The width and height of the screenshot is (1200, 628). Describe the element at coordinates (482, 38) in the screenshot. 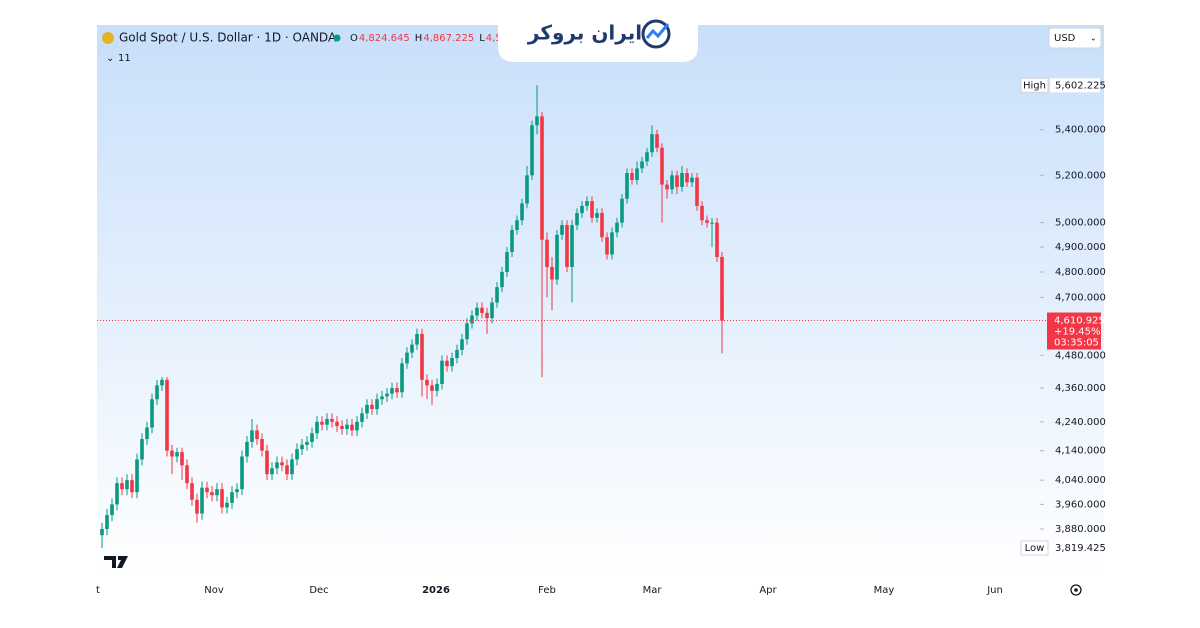

I see `ohlc-key: L` at that location.